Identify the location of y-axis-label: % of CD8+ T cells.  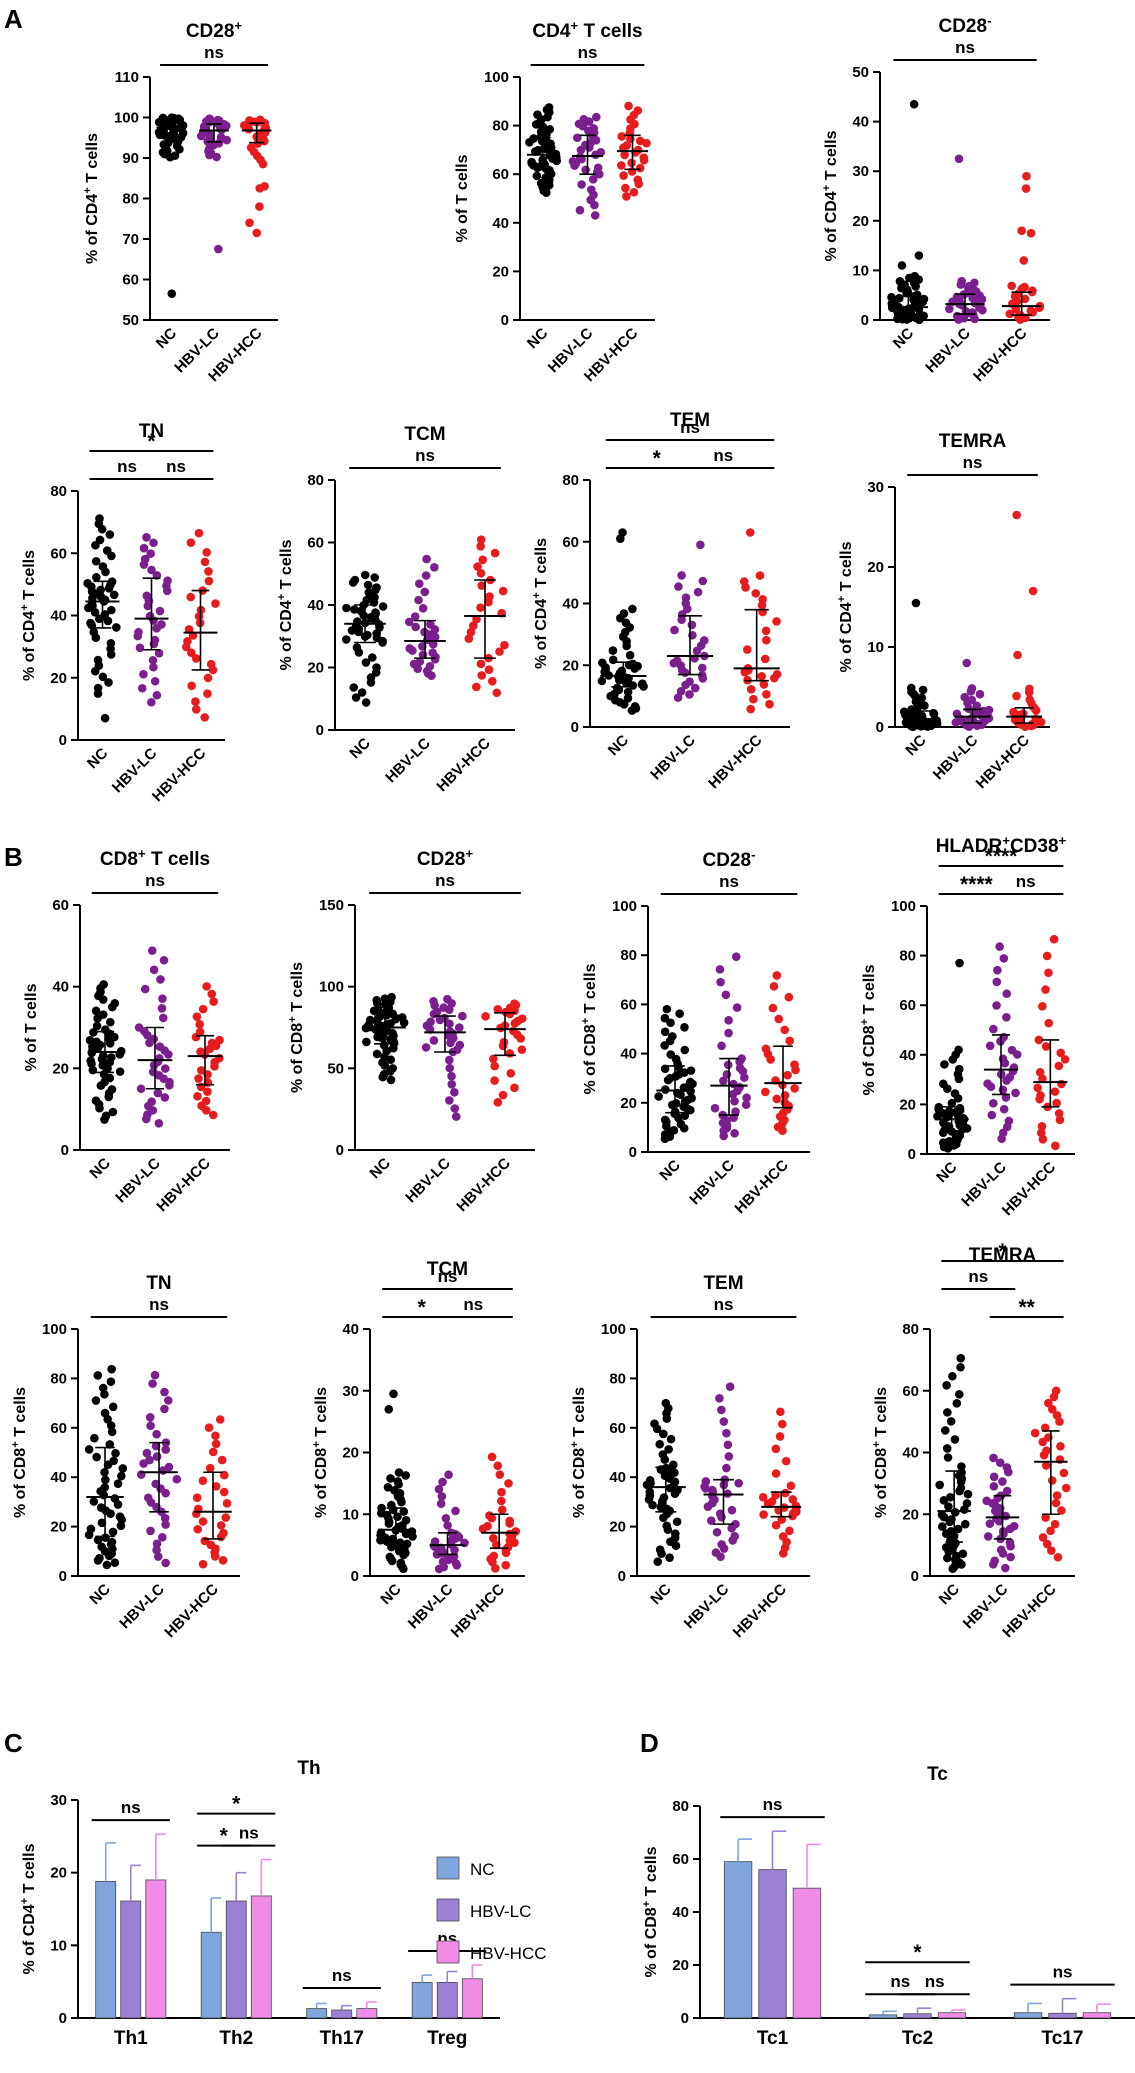
(296, 1027).